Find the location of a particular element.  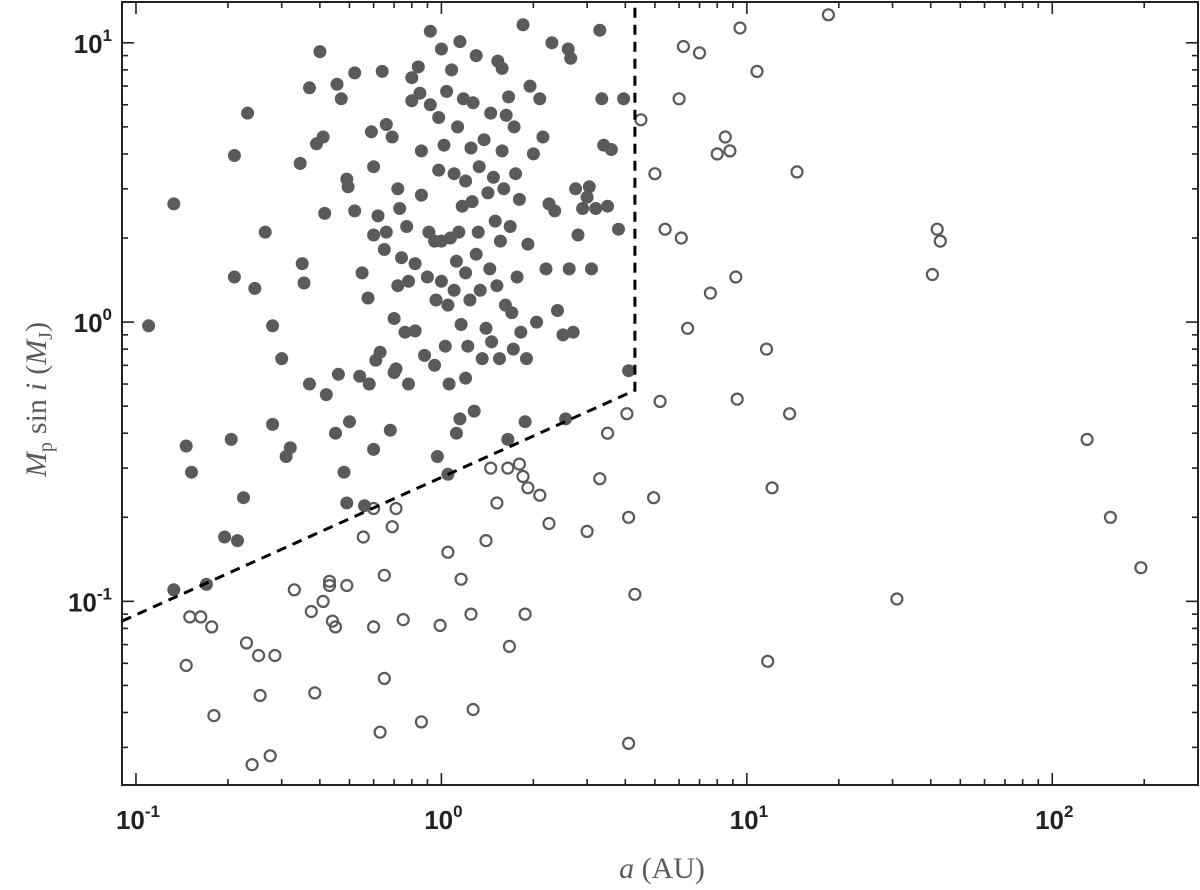

y-tick-label-2-base: 10 is located at coordinates (88, 44).